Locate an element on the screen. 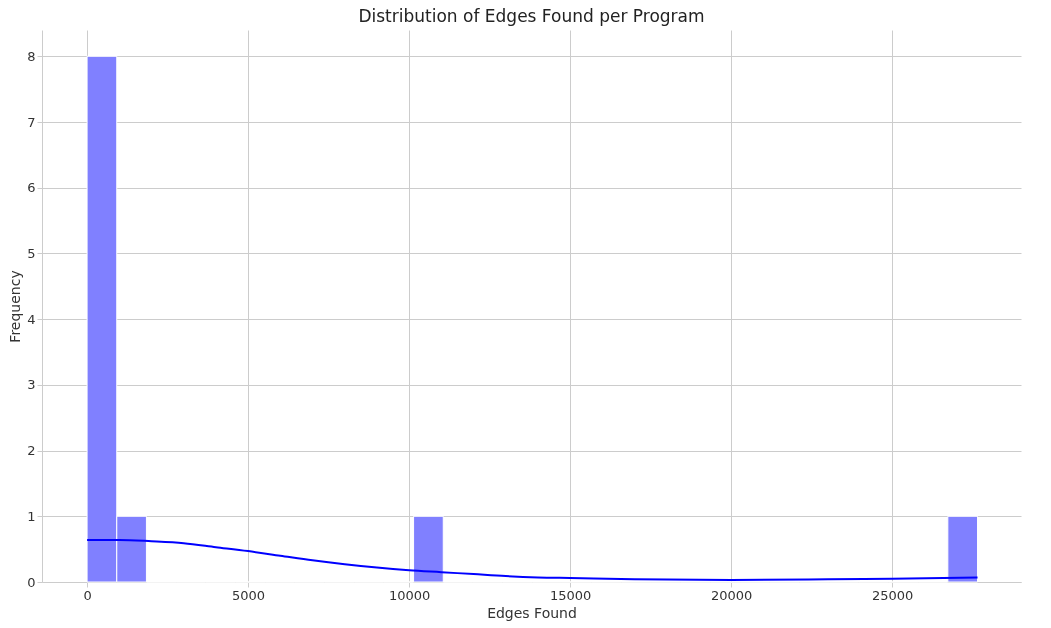 This screenshot has width=1051, height=628. y-tick-label: 4 is located at coordinates (31, 319).